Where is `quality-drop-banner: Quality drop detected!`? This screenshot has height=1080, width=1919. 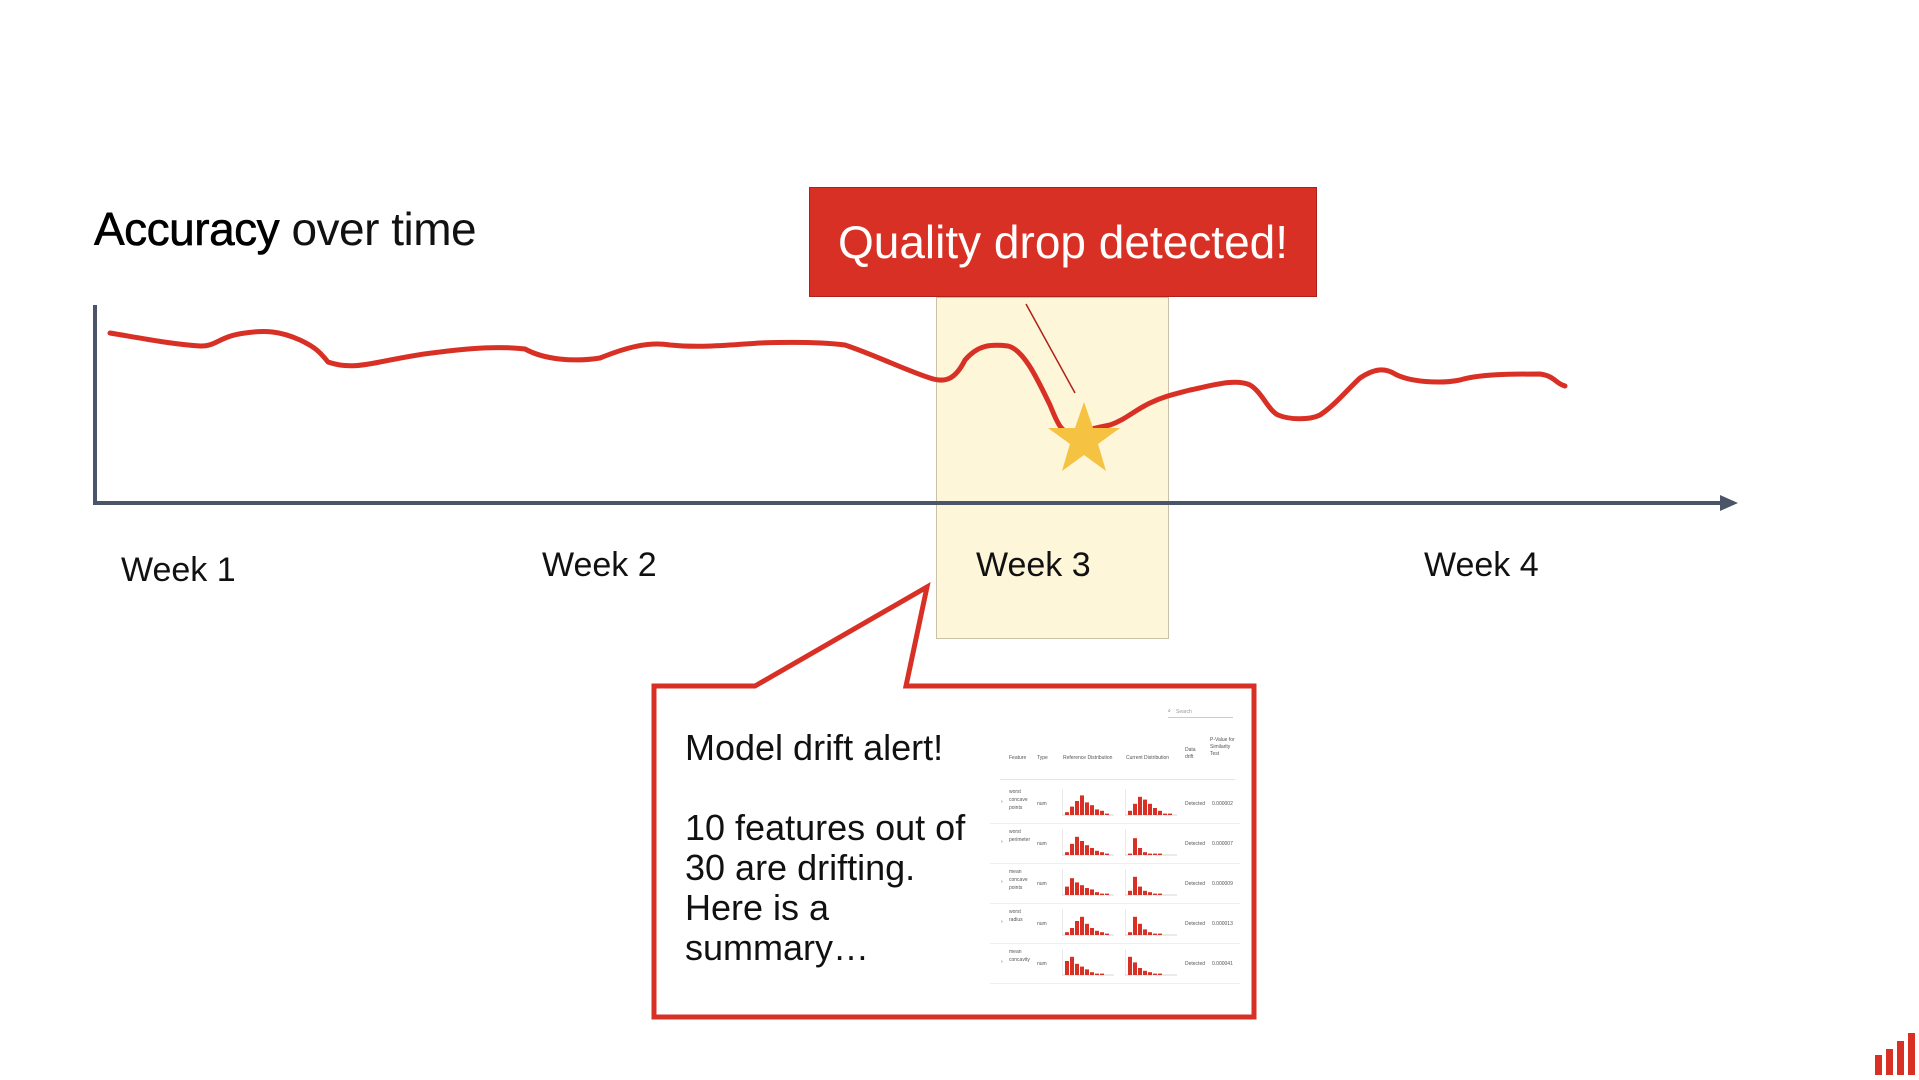
quality-drop-banner: Quality drop detected! is located at coordinates (1063, 242).